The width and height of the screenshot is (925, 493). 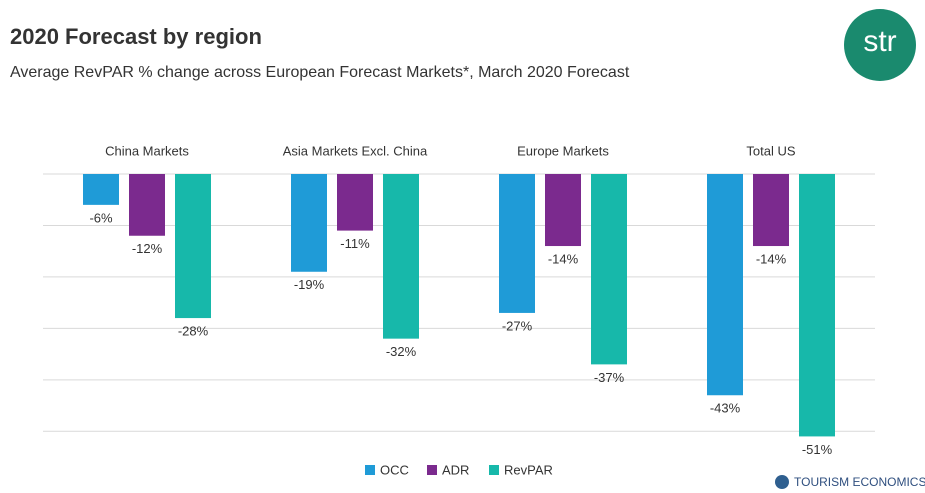 I want to click on footer-icon, so click(x=782, y=482).